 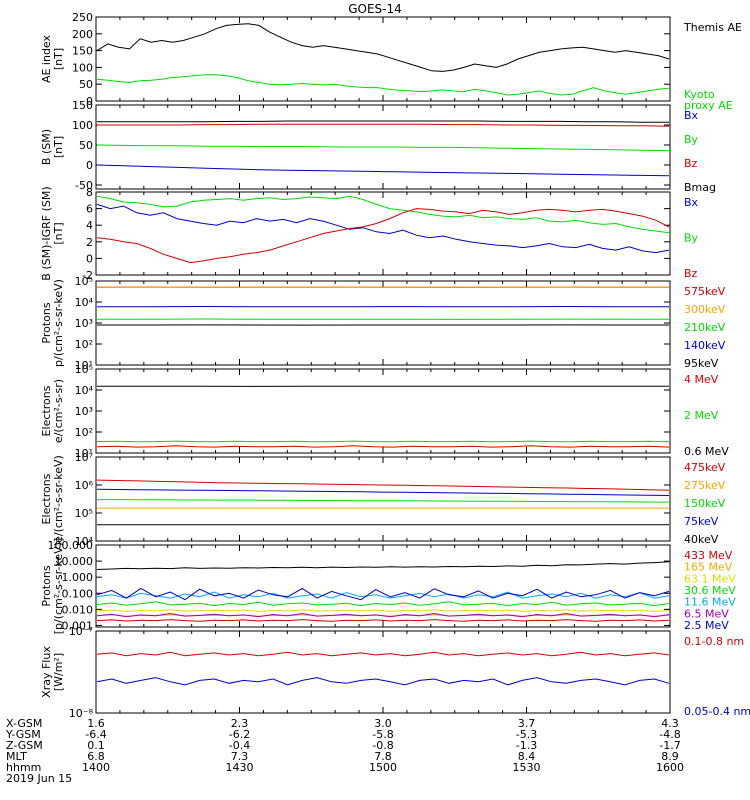 What do you see at coordinates (39, 778) in the screenshot?
I see `x-axis-date: 2019 Jun 15` at bounding box center [39, 778].